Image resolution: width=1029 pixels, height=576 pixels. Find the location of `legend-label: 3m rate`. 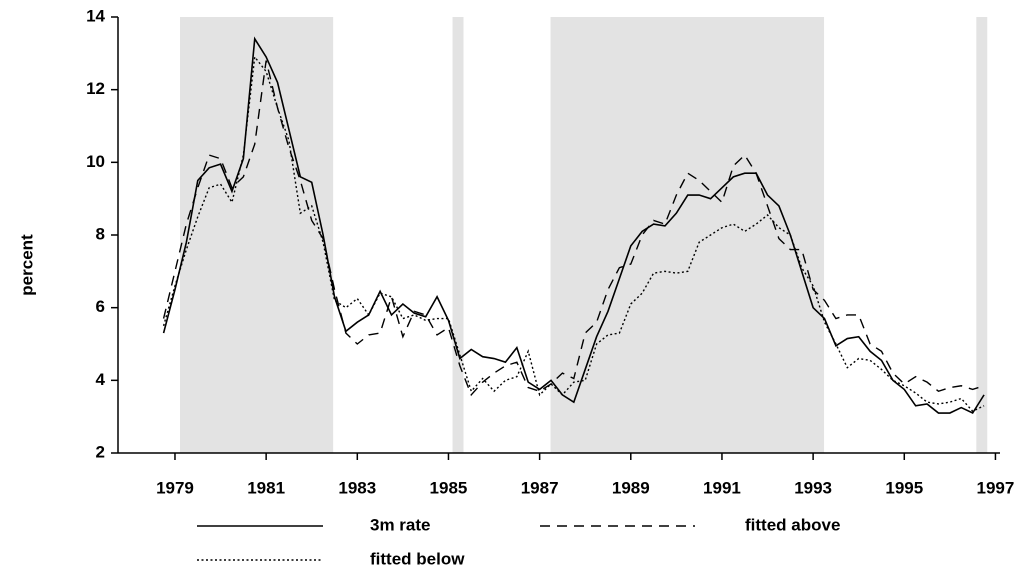

legend-label: 3m rate is located at coordinates (400, 524).